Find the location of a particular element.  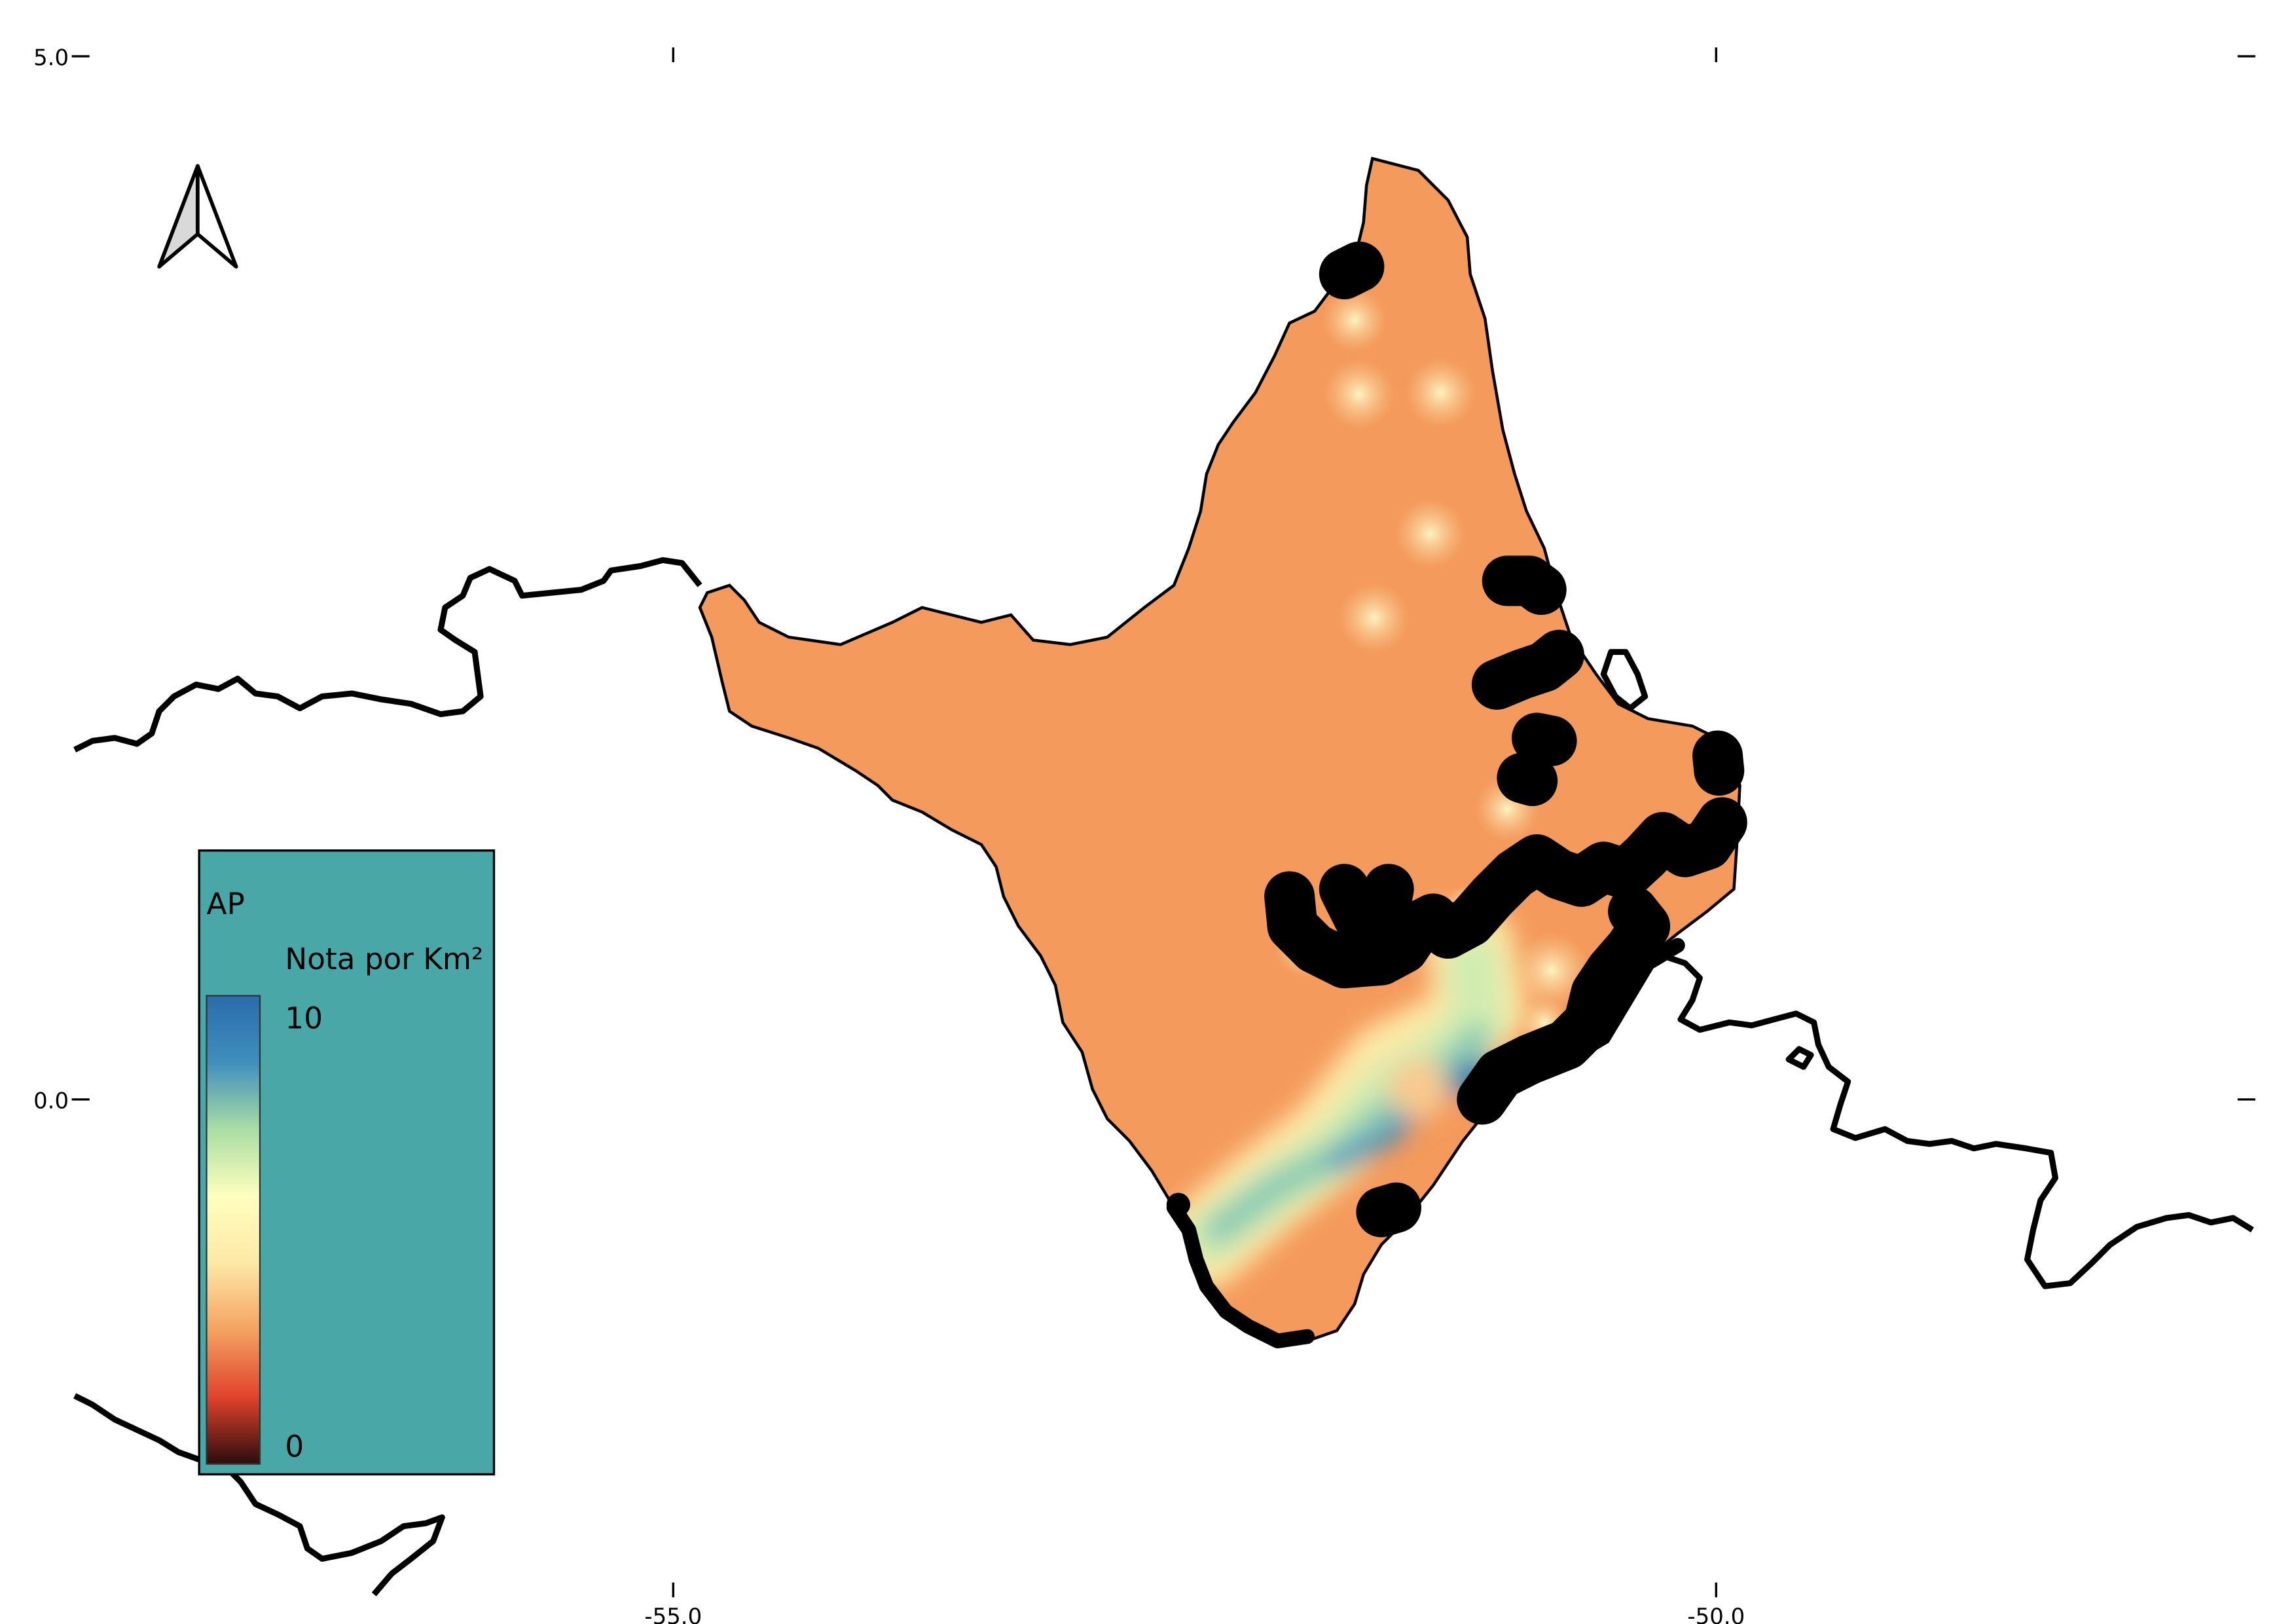

y-tick-label-middle: 0.0 is located at coordinates (51, 1101).